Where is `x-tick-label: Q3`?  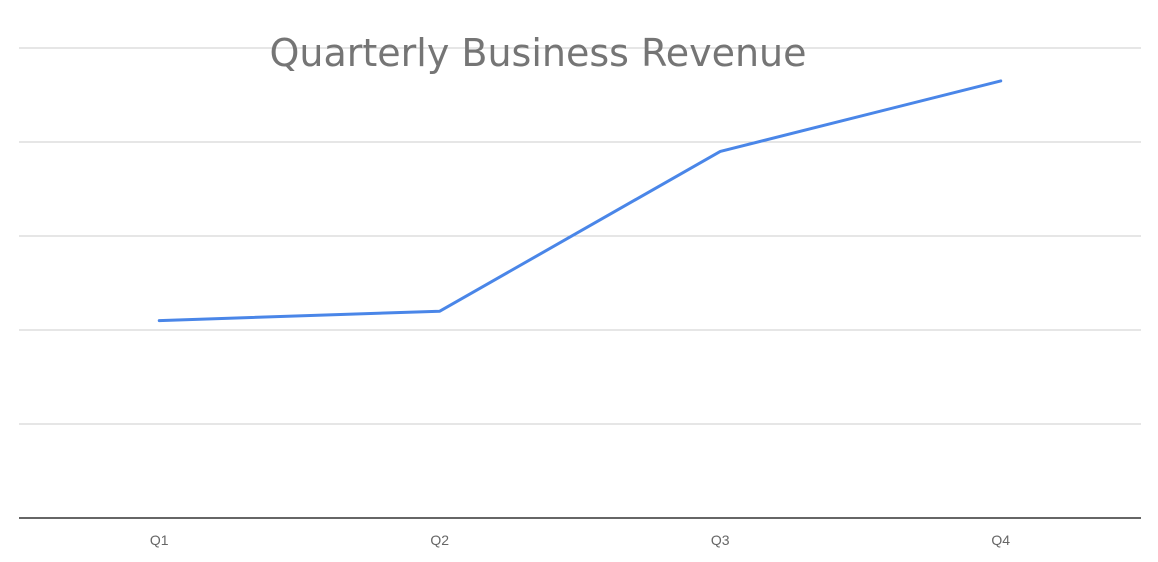
x-tick-label: Q3 is located at coordinates (720, 540).